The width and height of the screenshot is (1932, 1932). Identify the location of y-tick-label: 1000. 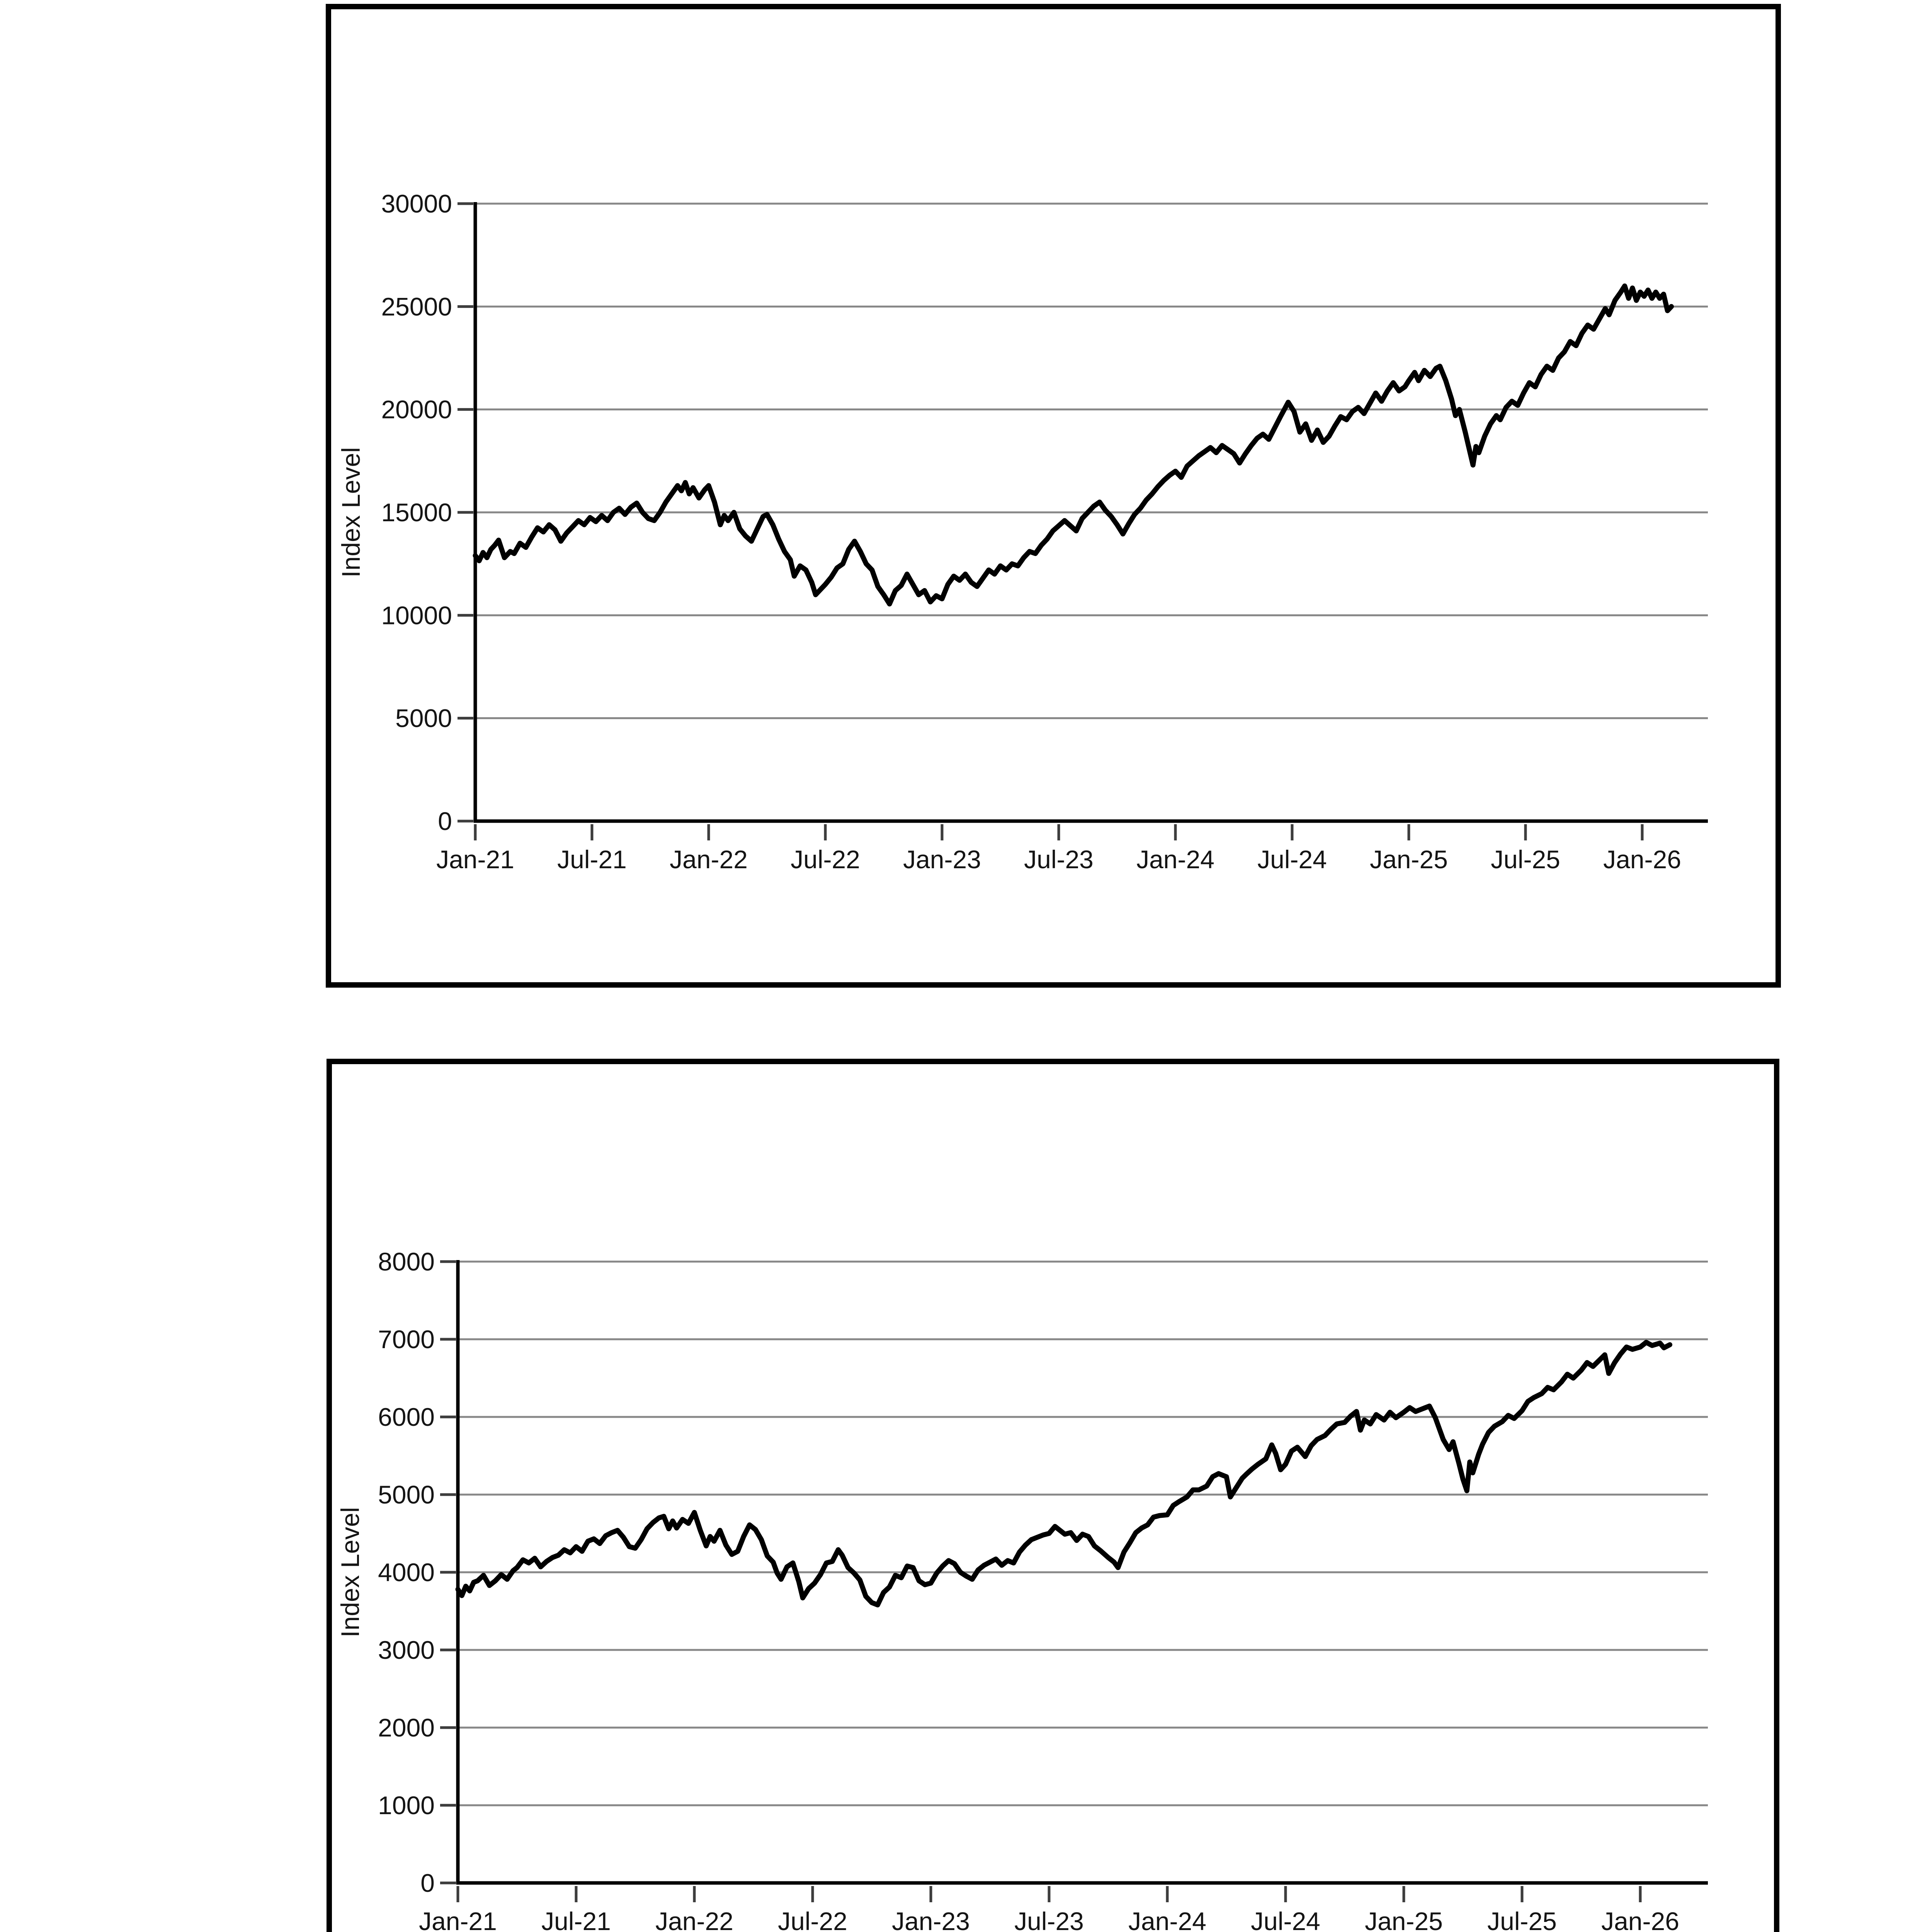
(407, 1806).